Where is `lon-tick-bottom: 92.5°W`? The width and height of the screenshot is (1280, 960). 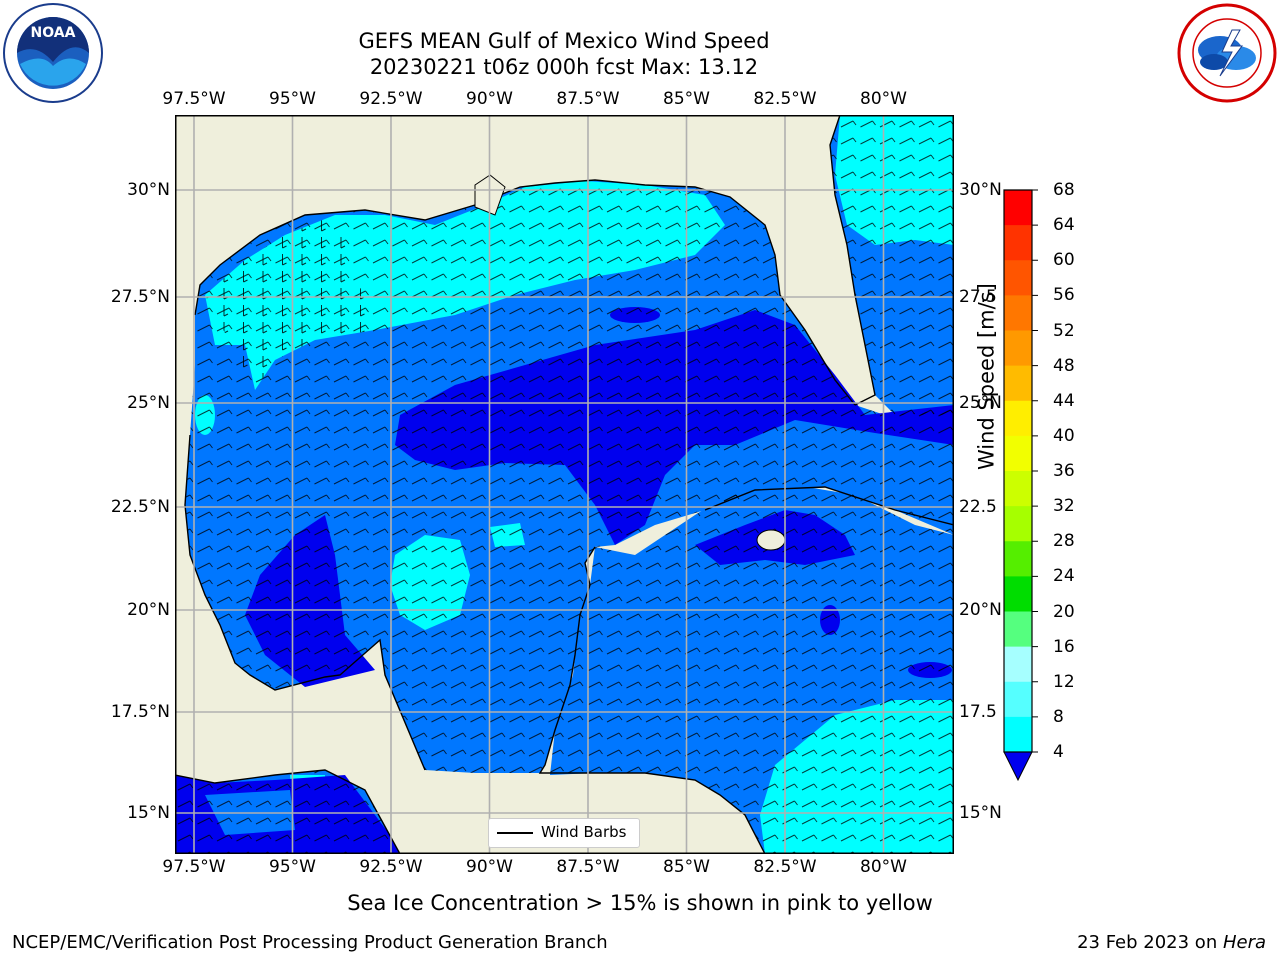
lon-tick-bottom: 92.5°W is located at coordinates (391, 867).